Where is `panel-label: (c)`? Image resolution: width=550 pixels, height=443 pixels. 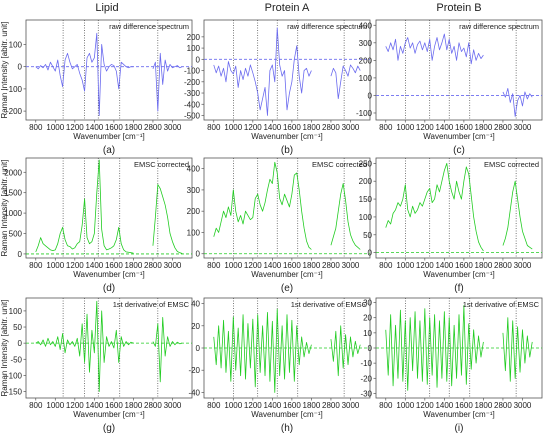
panel-label: (c) is located at coordinates (459, 150).